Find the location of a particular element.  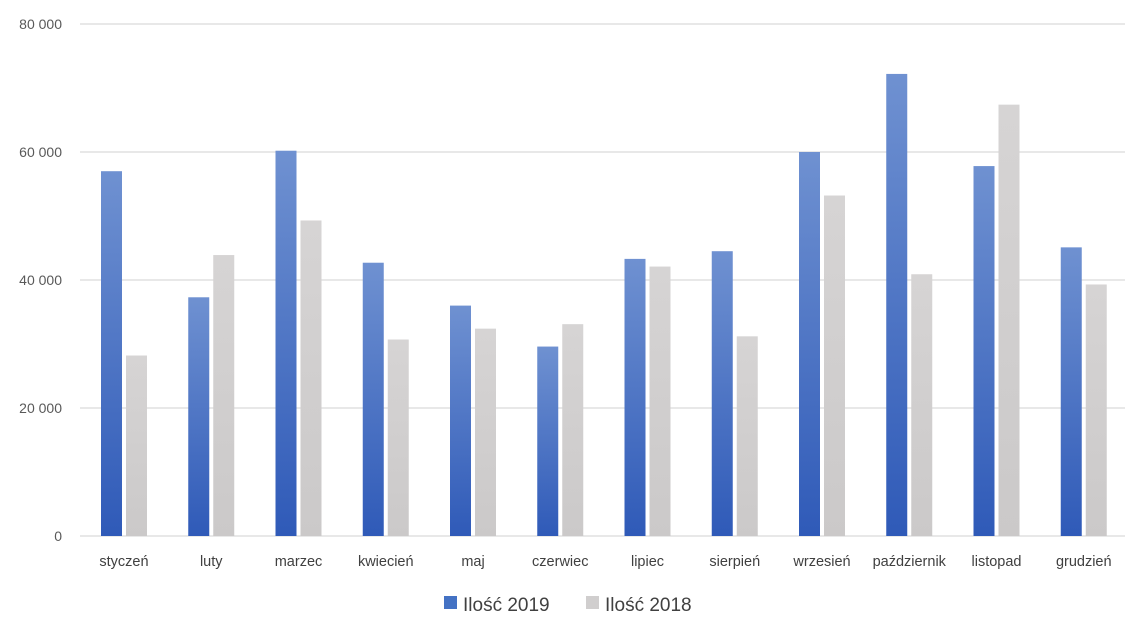

x-category-label: październik is located at coordinates (910, 562).